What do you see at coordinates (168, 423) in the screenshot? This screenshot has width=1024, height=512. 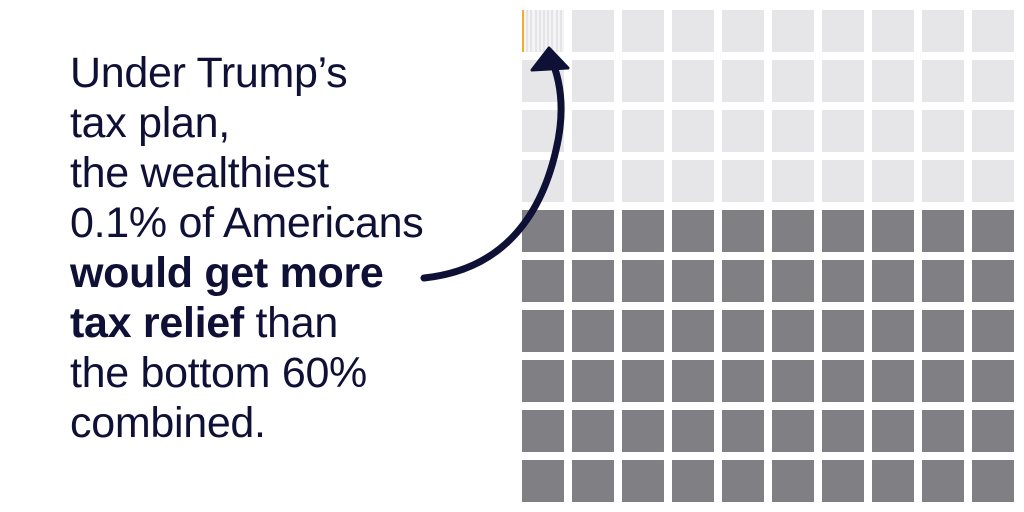 I see `headline-line-8: combined.` at bounding box center [168, 423].